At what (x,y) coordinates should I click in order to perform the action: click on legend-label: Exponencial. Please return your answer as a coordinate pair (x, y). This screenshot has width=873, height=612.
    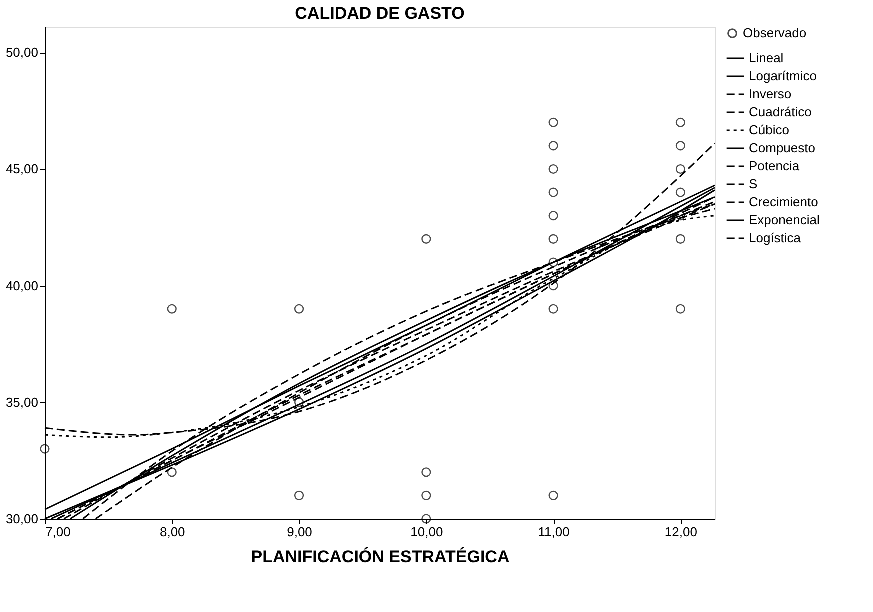
    Looking at the image, I should click on (784, 220).